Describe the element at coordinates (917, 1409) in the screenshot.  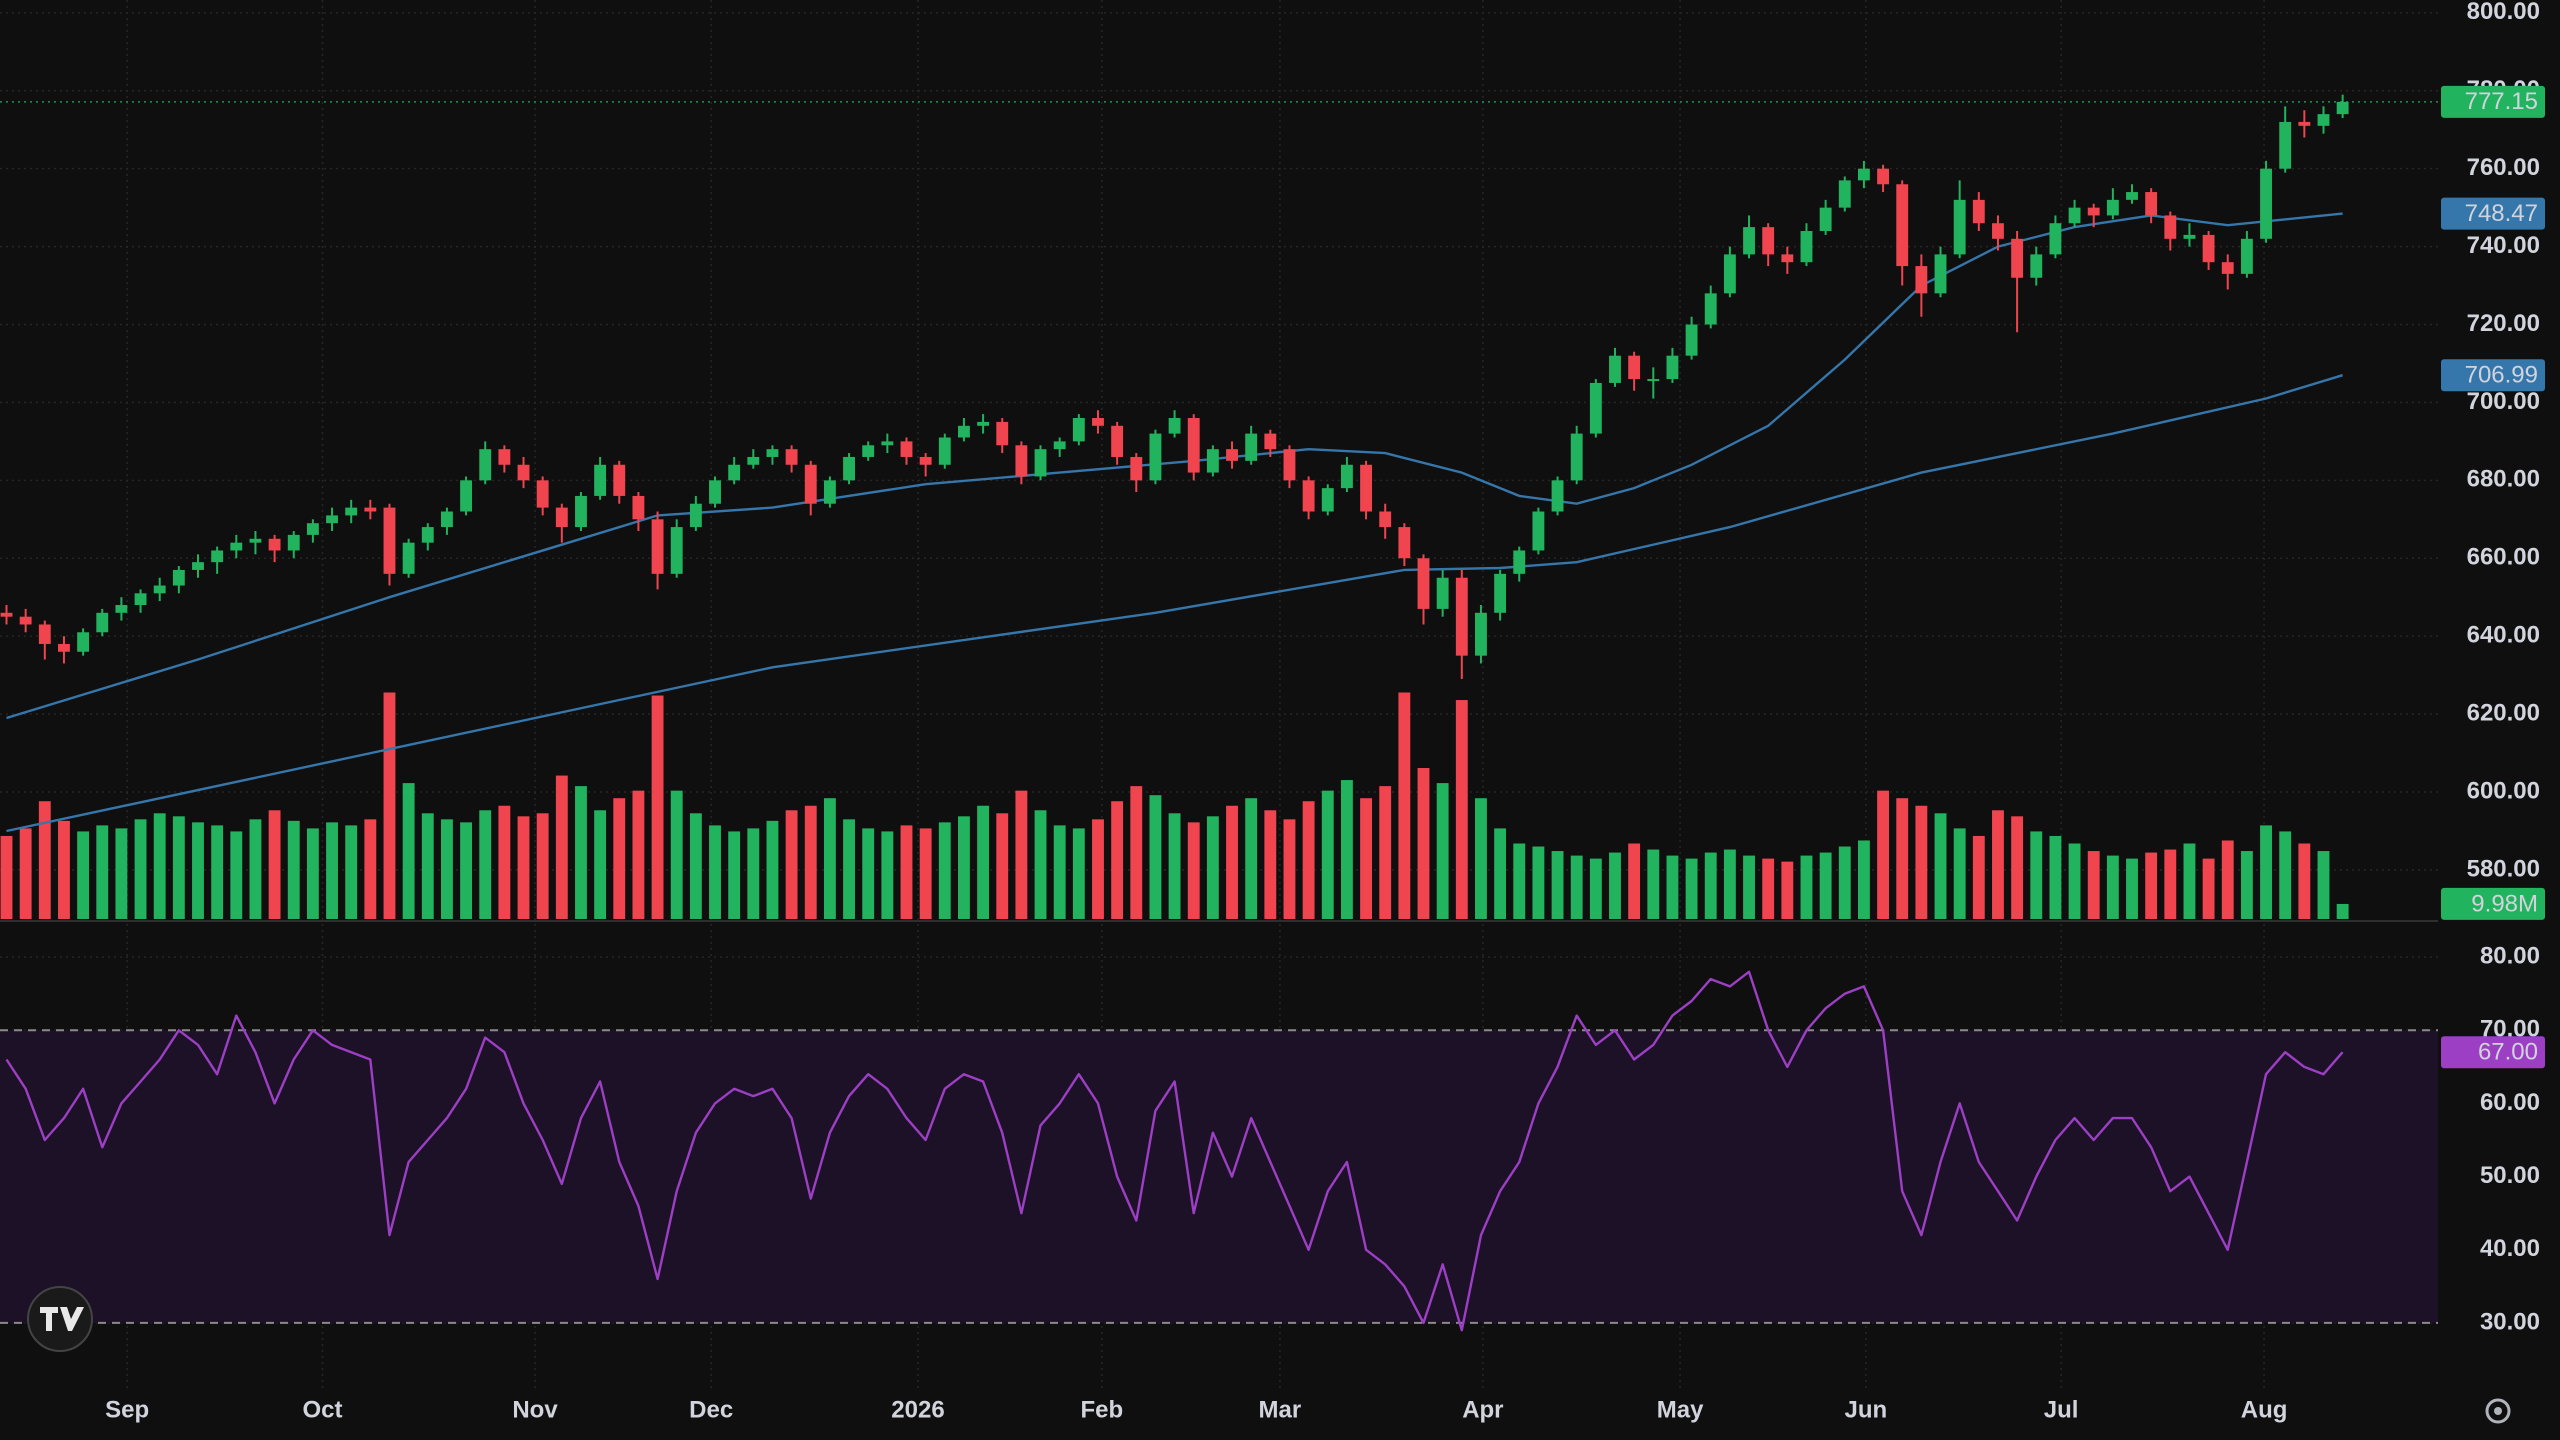
I see `x-tick-label: 2026` at that location.